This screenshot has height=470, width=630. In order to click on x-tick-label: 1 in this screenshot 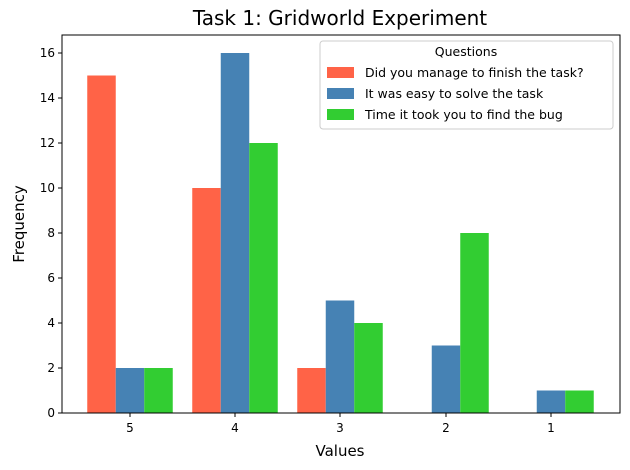, I will do `click(551, 428)`.